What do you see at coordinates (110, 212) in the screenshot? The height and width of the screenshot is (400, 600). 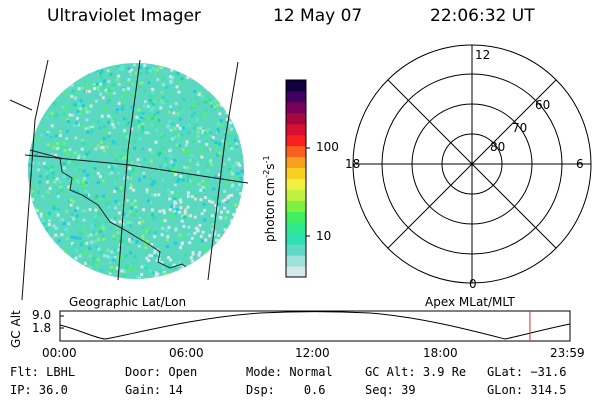 I see `coastline` at bounding box center [110, 212].